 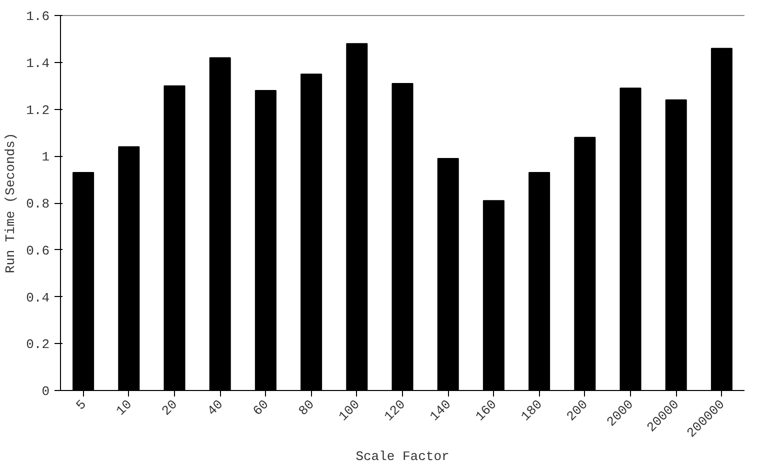 What do you see at coordinates (261, 407) in the screenshot?
I see `x-tick-label: 60` at bounding box center [261, 407].